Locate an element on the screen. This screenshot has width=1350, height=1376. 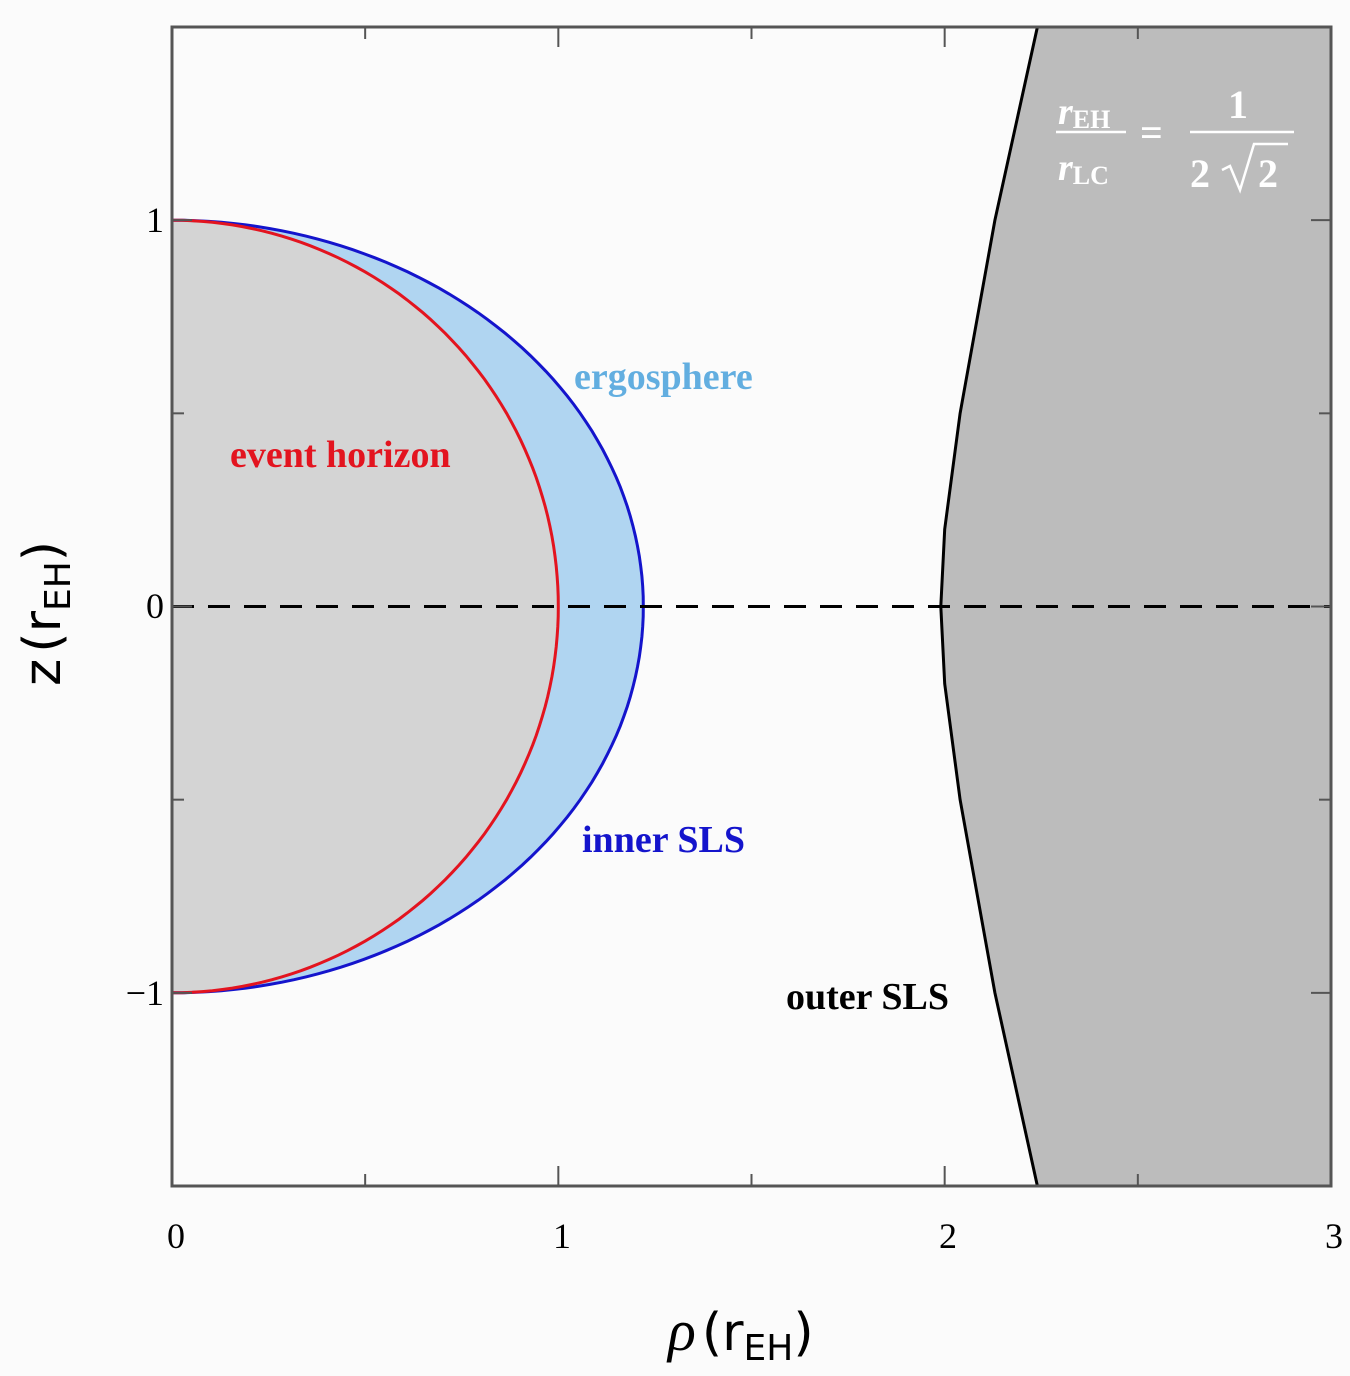
ratio-rhs-denominator-coef: 2 is located at coordinates (1200, 173).